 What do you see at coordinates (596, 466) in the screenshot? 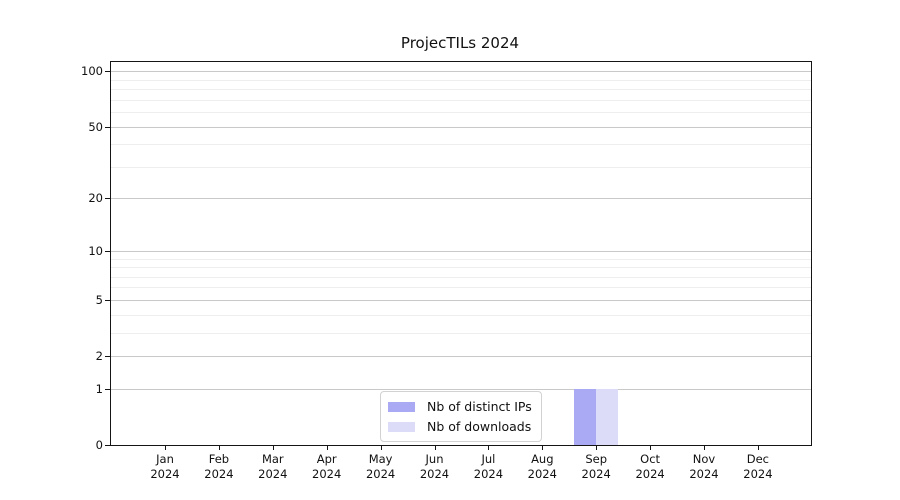
I see `x-tick-label: Sep 2024` at bounding box center [596, 466].